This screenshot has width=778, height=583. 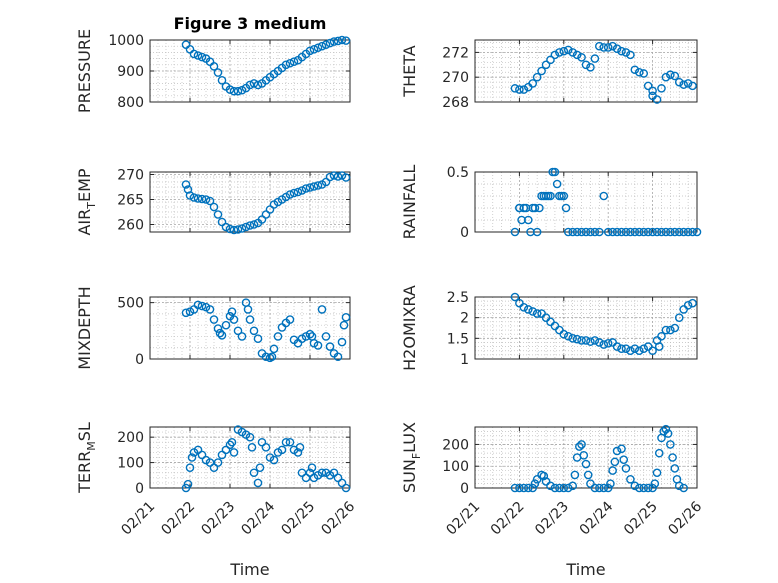 What do you see at coordinates (458, 339) in the screenshot?
I see `y-tick-label: 1.5` at bounding box center [458, 339].